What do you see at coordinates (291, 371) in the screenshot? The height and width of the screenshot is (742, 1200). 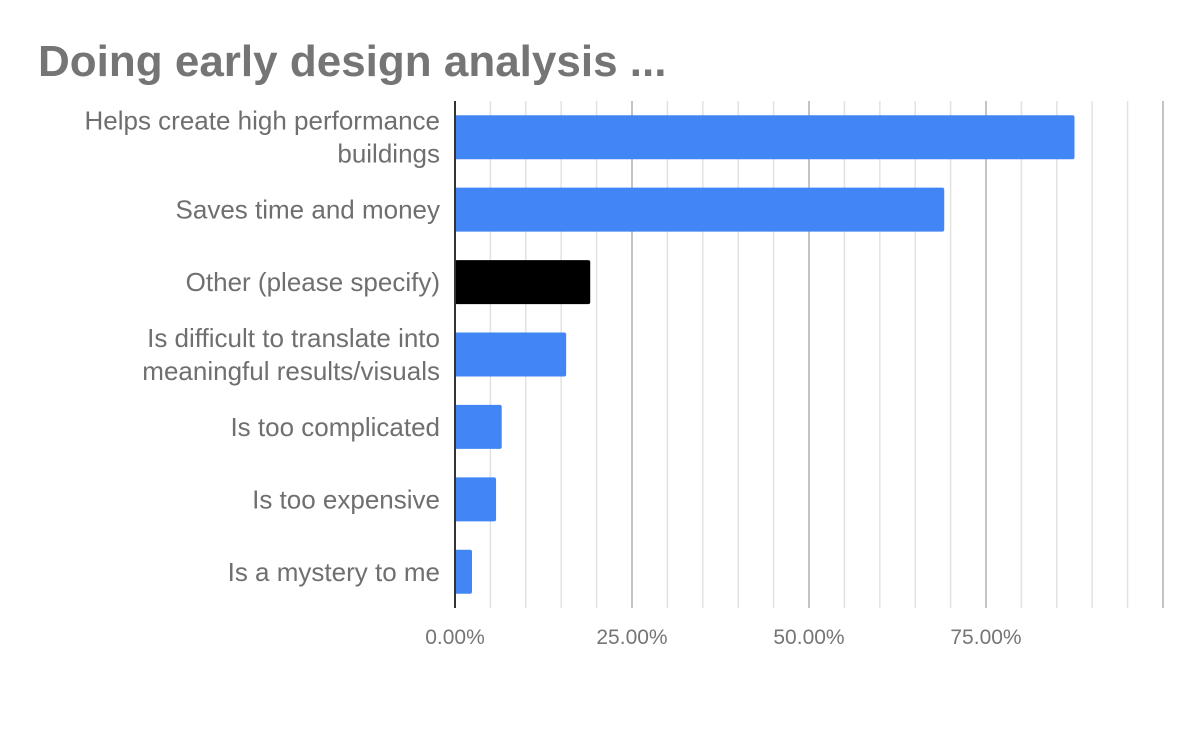 I see `category-label-line: meaningful results/visuals` at bounding box center [291, 371].